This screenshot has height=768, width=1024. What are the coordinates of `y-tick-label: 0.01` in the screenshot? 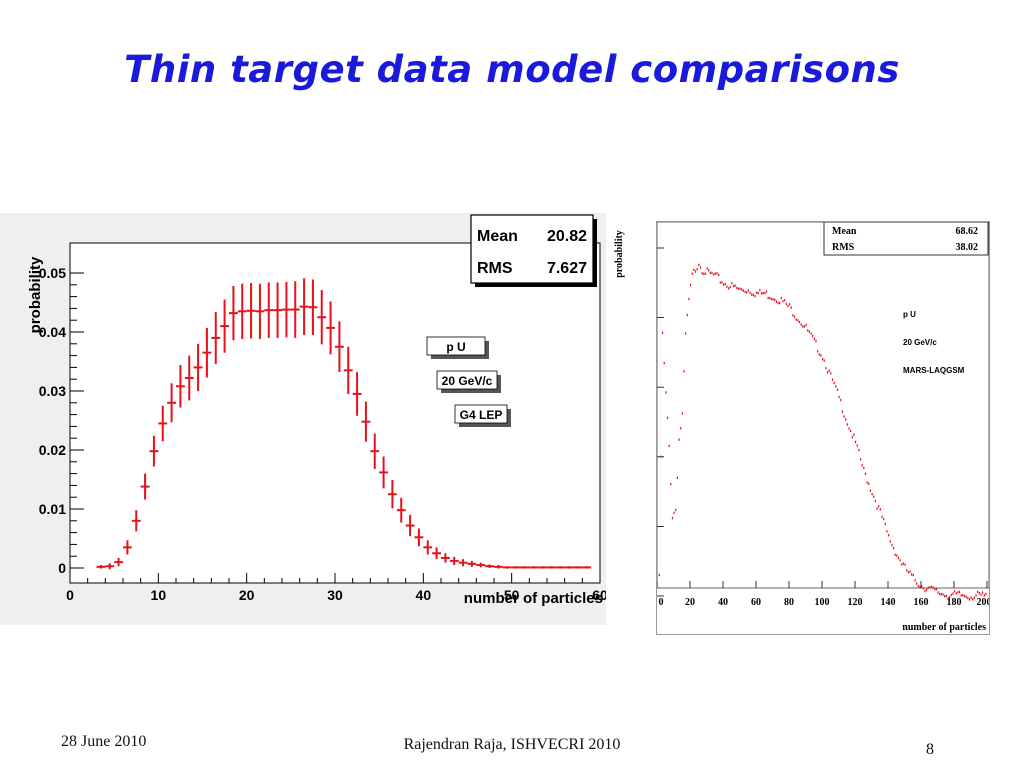 It's located at (52, 509).